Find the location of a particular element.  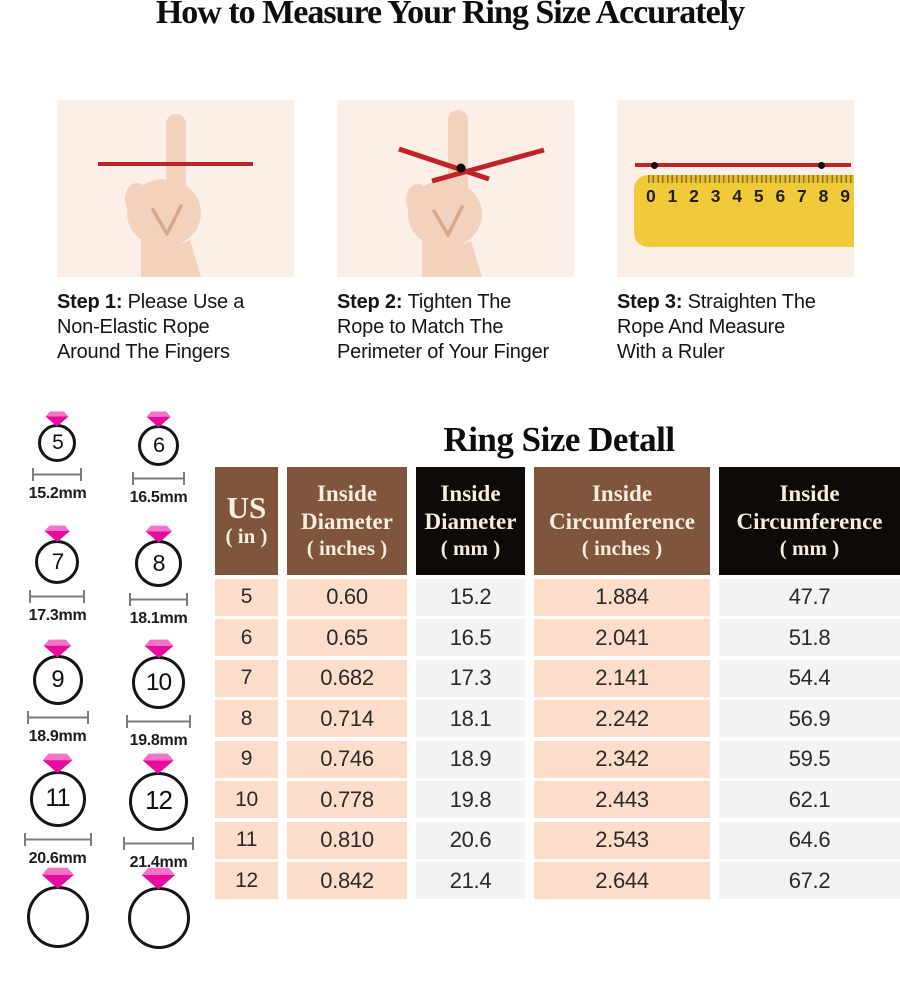

table-cell: 1.884 is located at coordinates (622, 597).